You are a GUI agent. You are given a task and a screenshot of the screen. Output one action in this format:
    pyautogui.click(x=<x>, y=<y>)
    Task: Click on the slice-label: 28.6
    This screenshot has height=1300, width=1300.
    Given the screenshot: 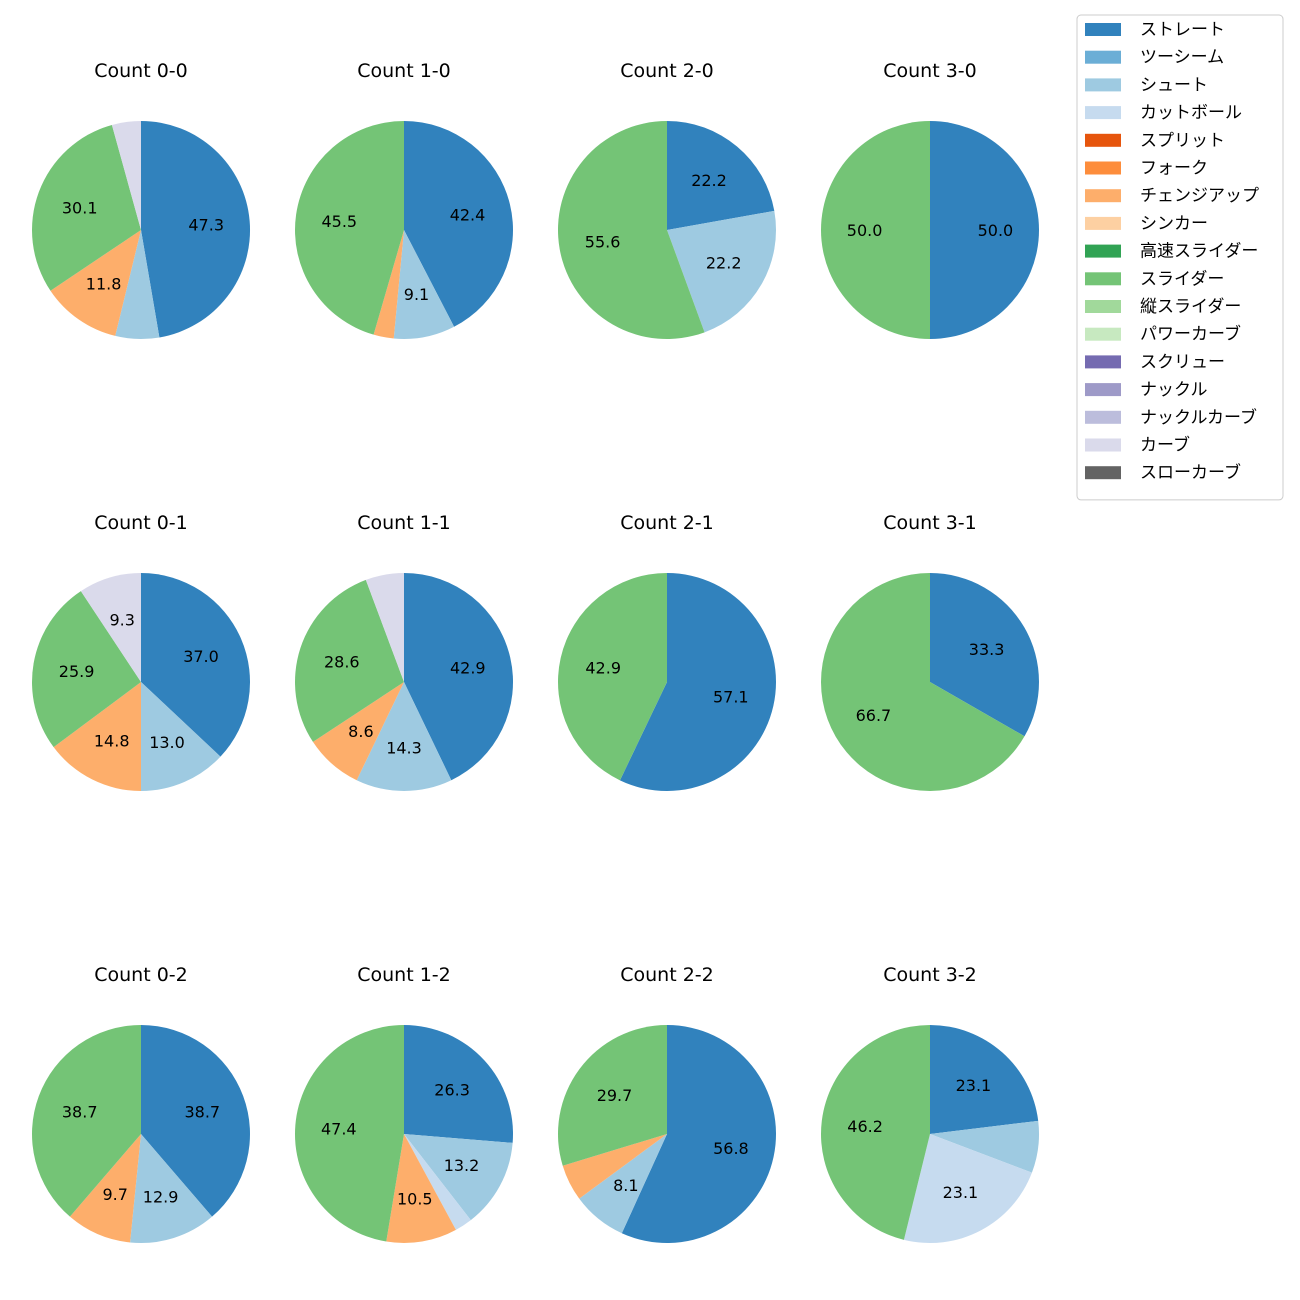 What is the action you would take?
    pyautogui.click(x=342, y=662)
    